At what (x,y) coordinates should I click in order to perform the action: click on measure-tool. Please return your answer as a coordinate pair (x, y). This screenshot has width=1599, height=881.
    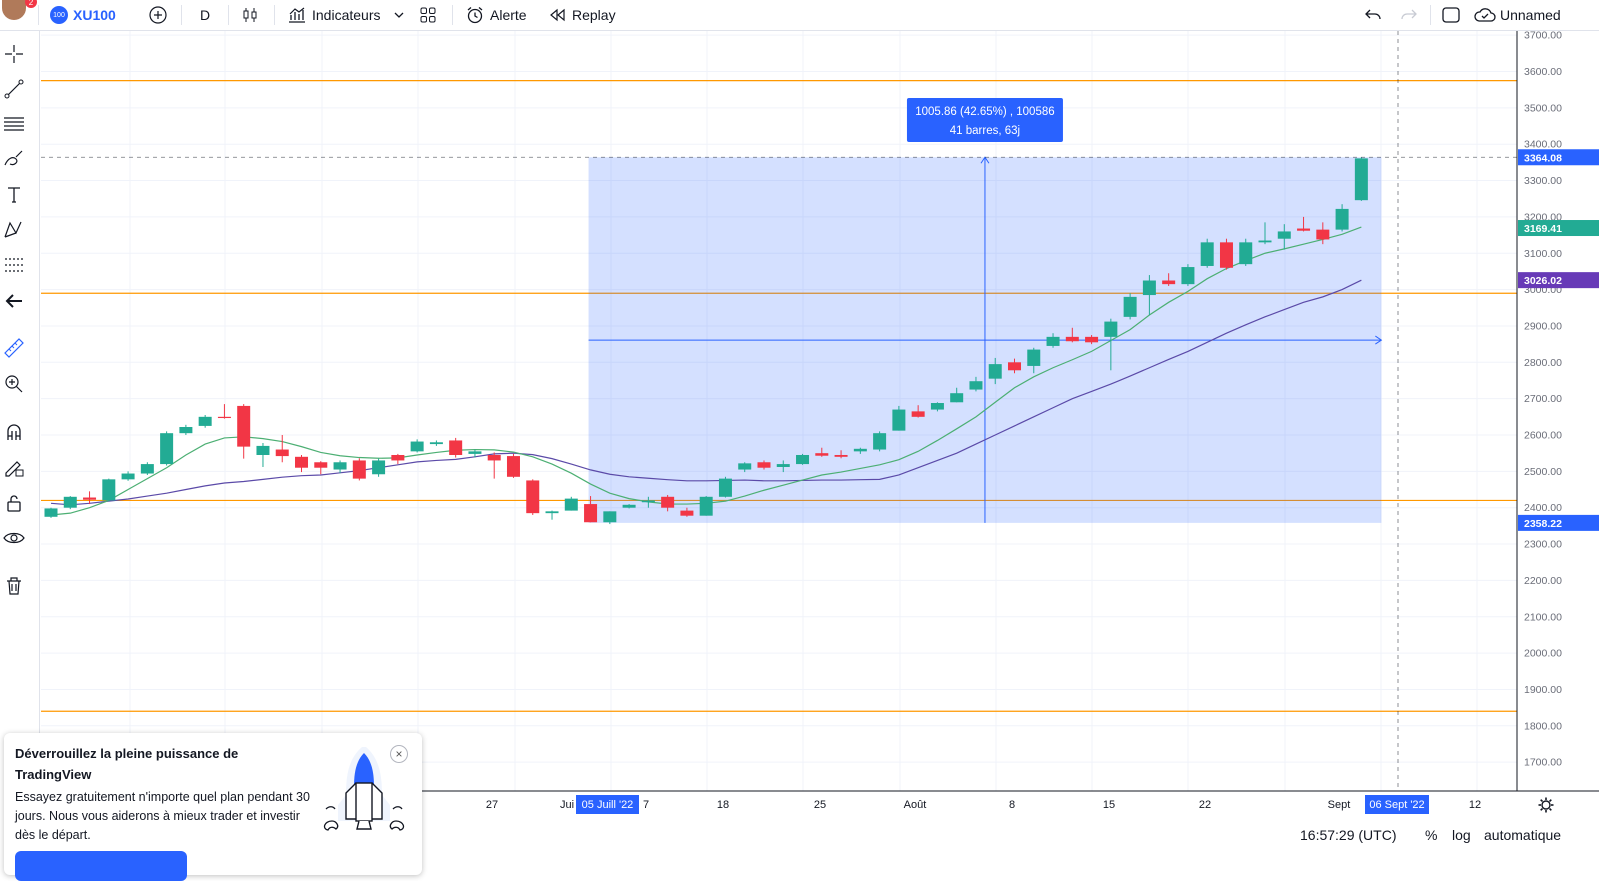
    Looking at the image, I should click on (14, 348).